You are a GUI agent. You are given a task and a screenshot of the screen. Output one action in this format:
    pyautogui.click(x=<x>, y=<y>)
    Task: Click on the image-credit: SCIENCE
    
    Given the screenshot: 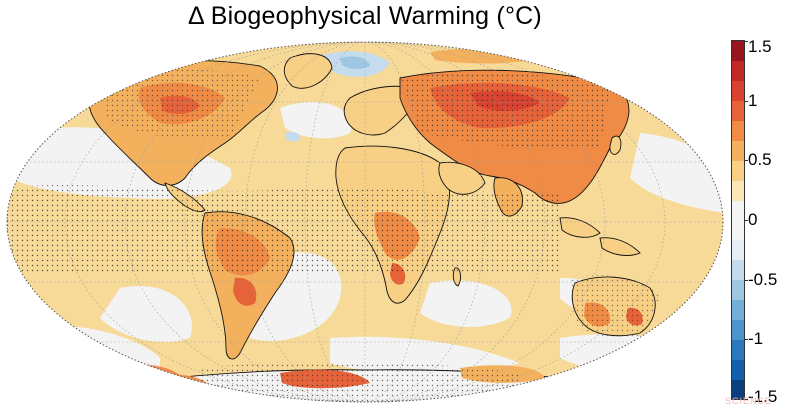 What is the action you would take?
    pyautogui.click(x=748, y=401)
    